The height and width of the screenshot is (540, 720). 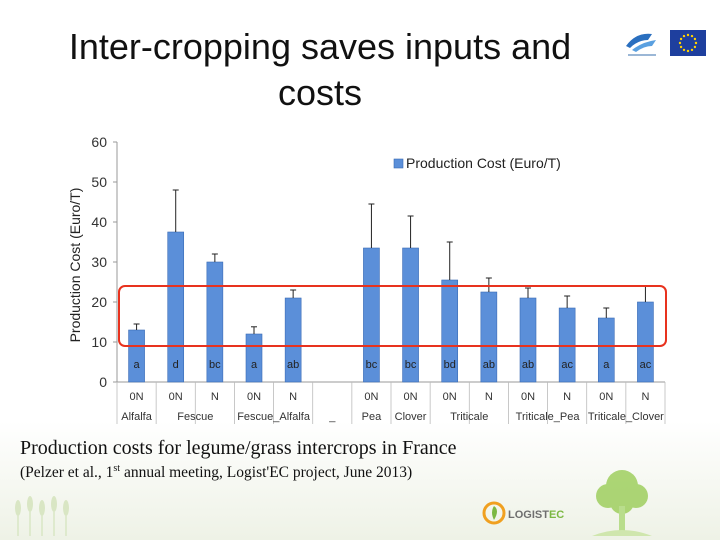 I want to click on x-group-label: Pea, so click(x=372, y=417).